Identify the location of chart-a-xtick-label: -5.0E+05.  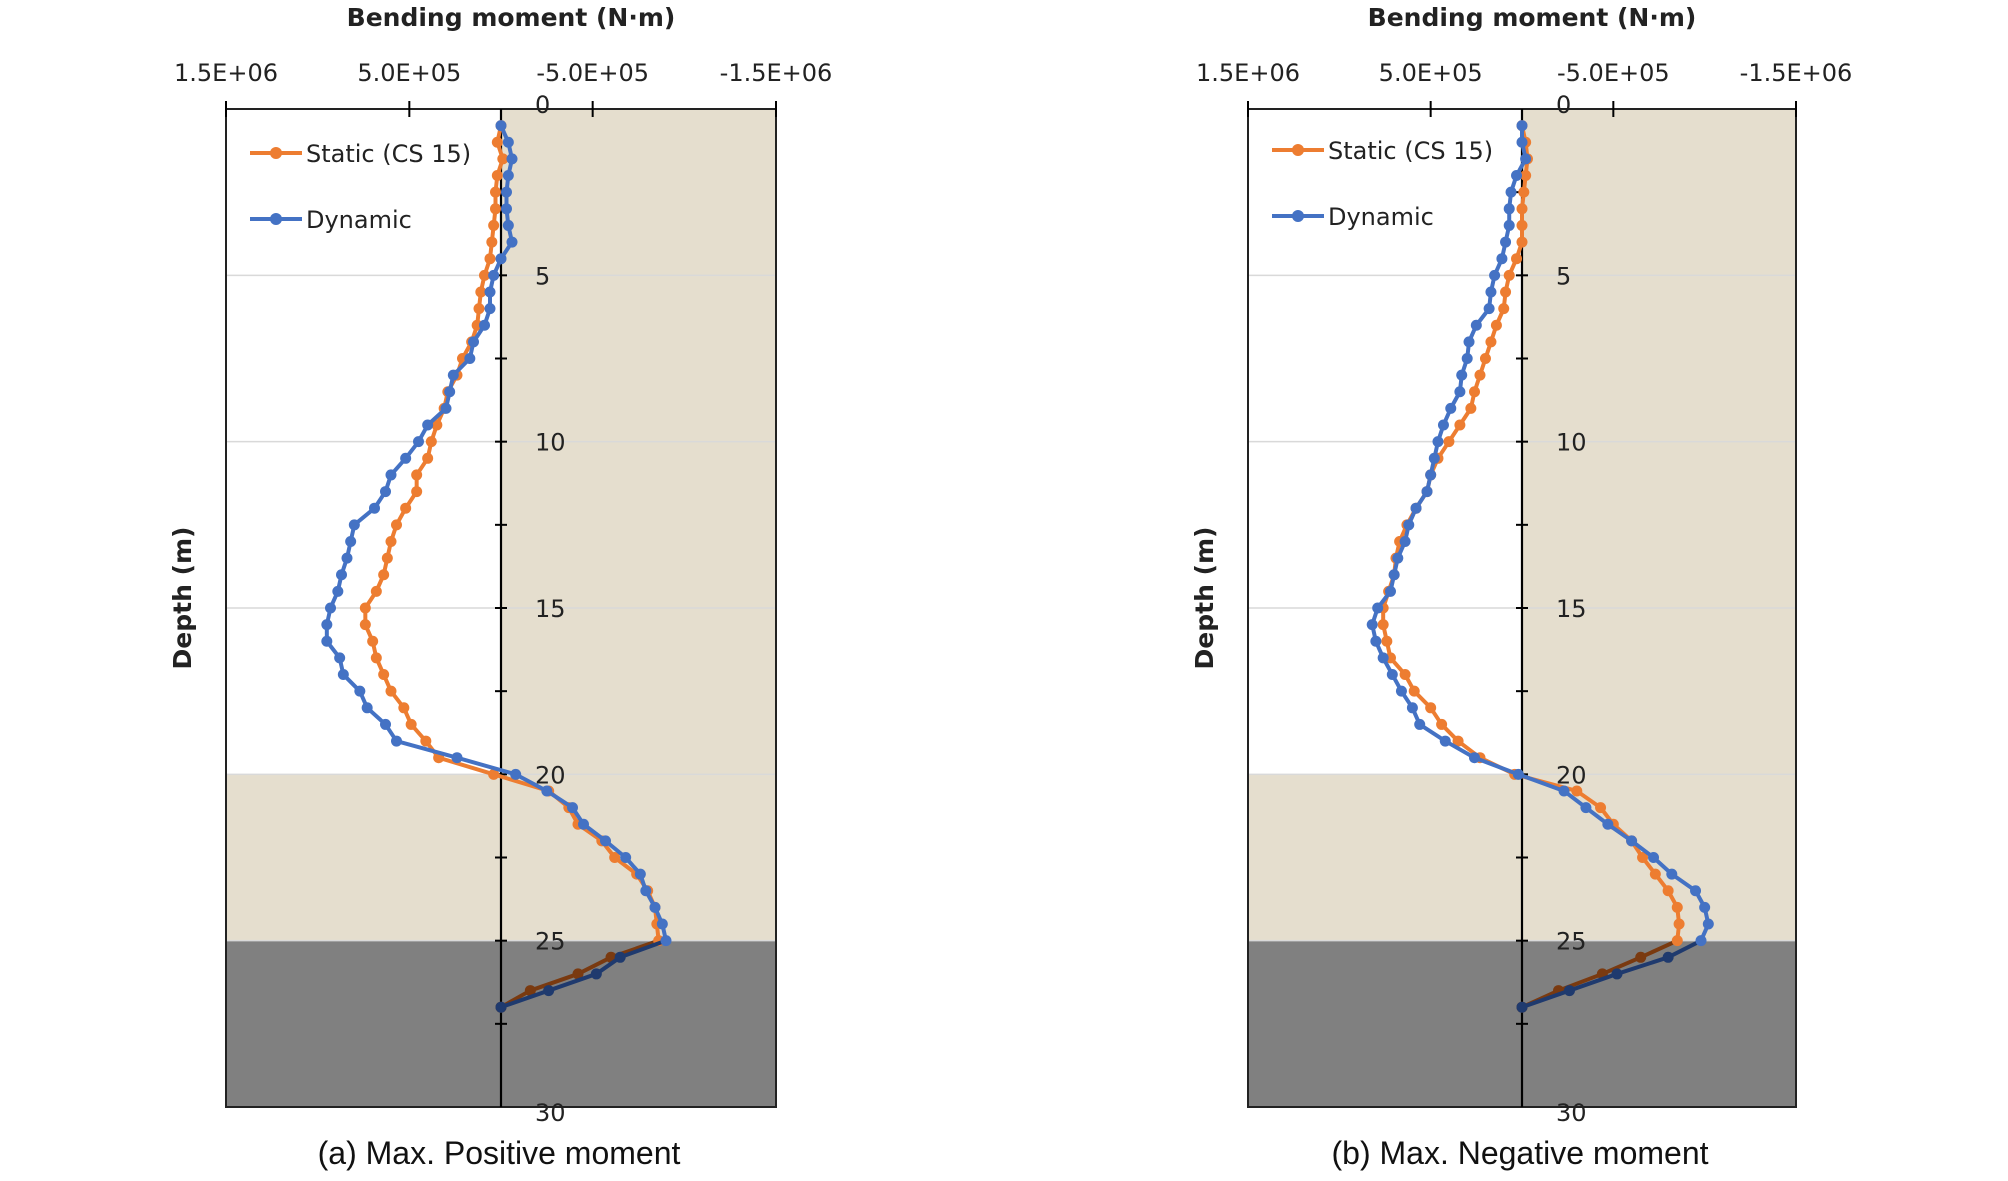
(592, 73).